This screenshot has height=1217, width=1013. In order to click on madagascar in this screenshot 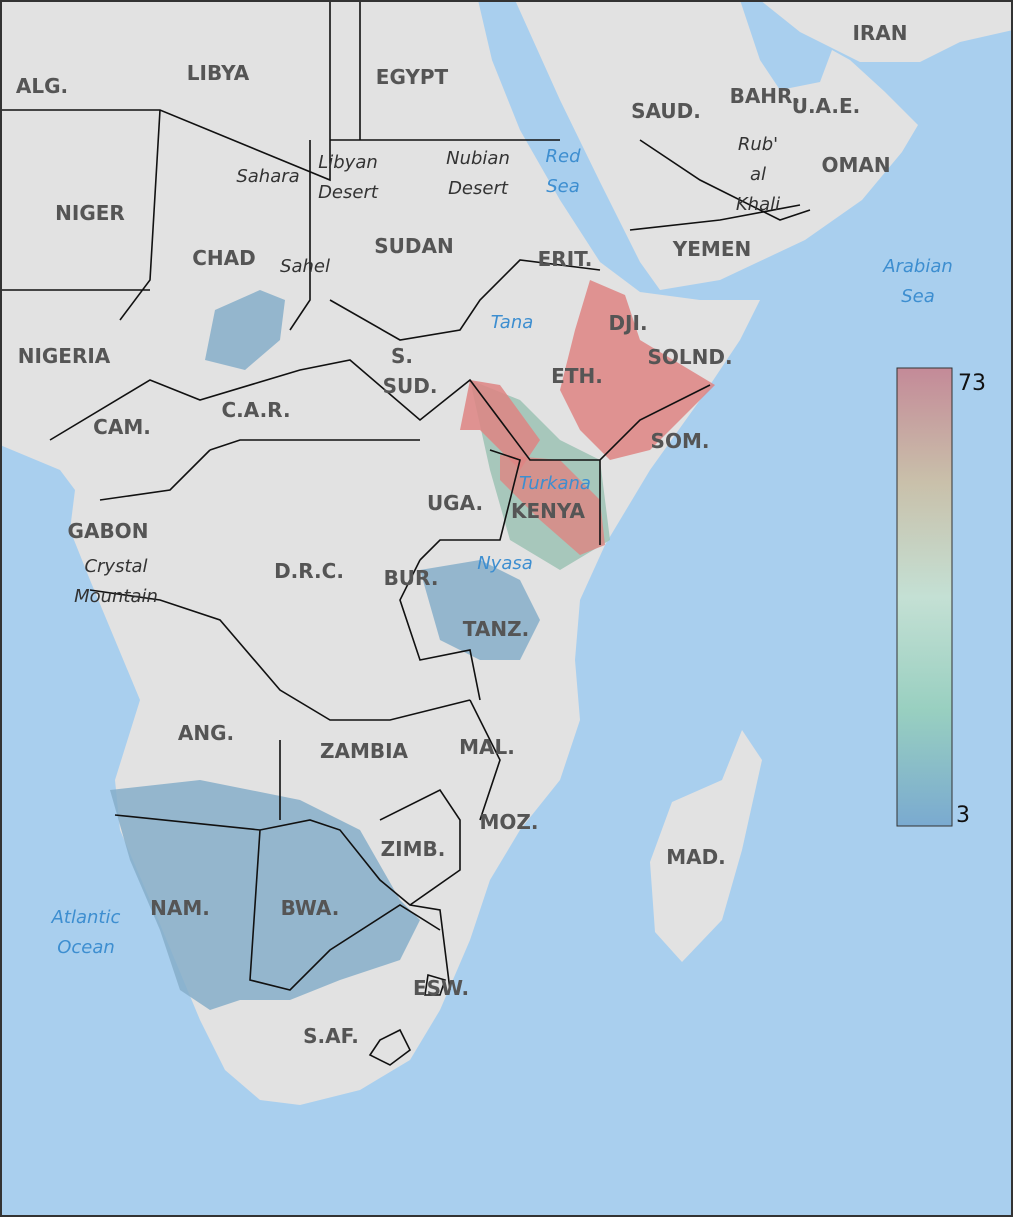, I will do `click(706, 846)`.